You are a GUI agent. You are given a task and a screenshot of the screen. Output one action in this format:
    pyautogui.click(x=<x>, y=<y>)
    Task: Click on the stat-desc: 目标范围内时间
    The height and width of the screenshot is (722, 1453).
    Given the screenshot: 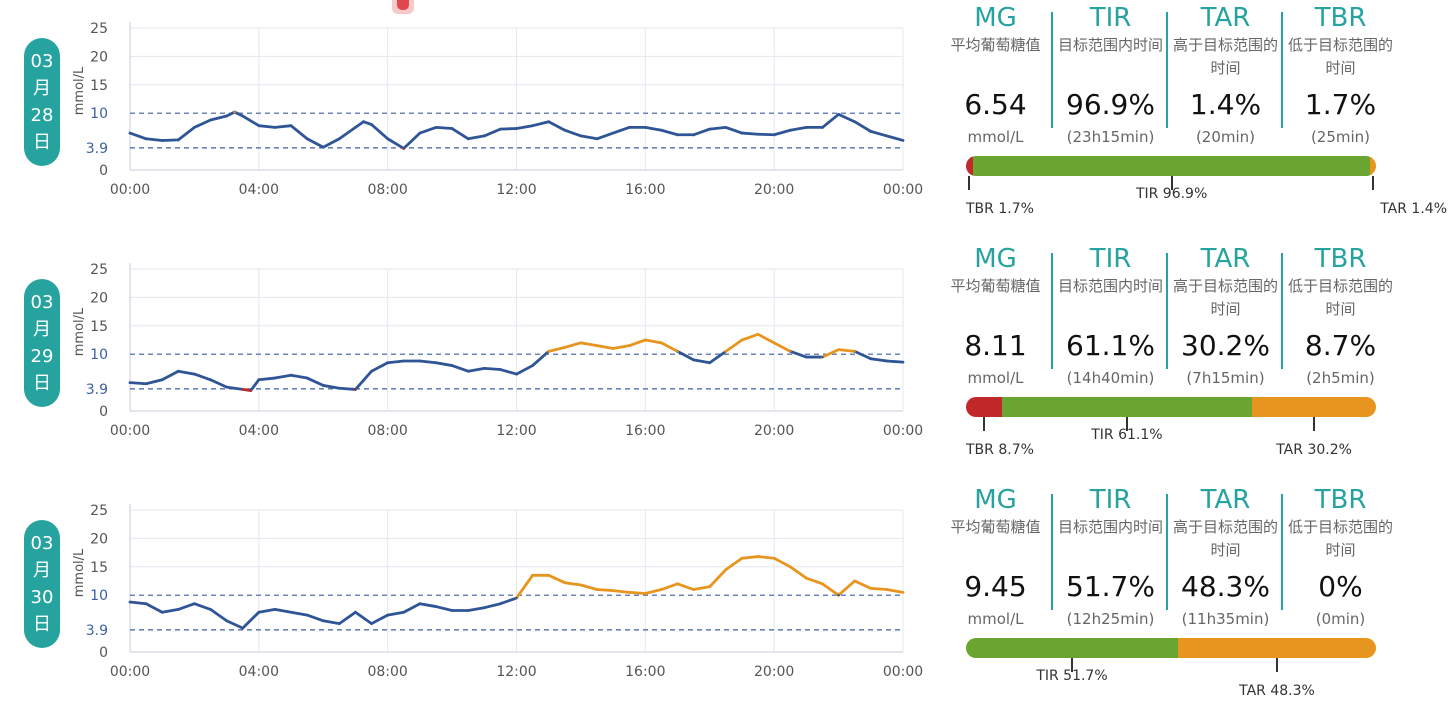 What is the action you would take?
    pyautogui.click(x=1110, y=527)
    